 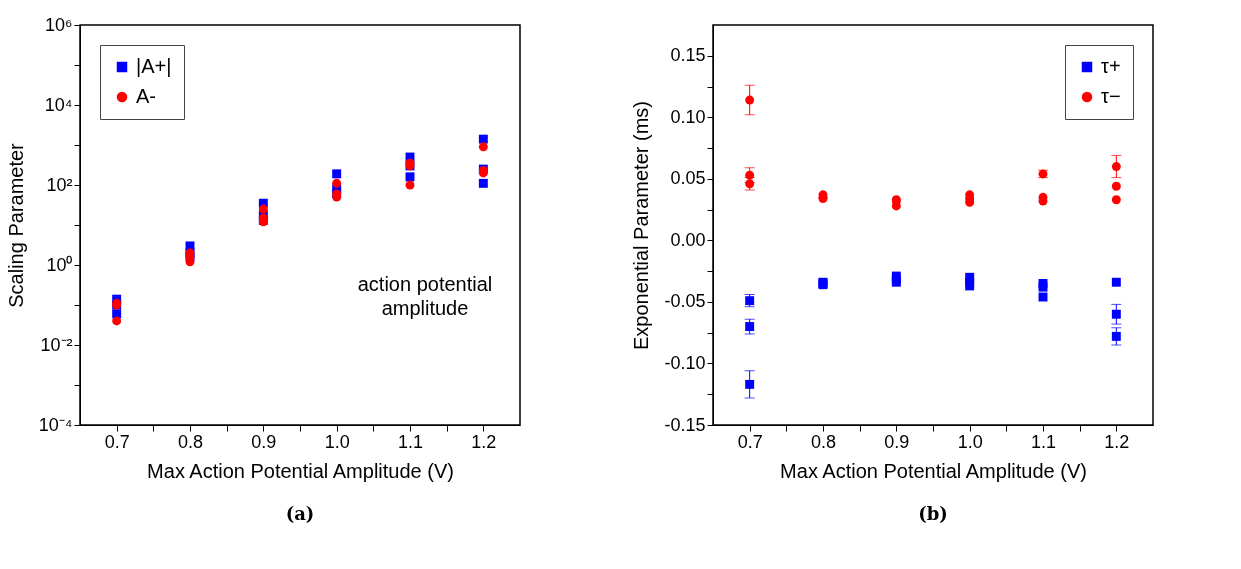 I want to click on y-axis-title: Scaling Parameter, so click(x=15, y=225).